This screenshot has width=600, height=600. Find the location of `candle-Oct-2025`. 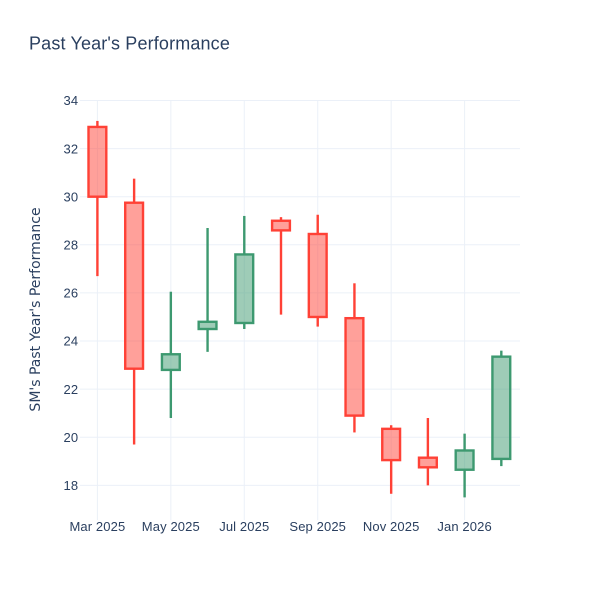

candle-Oct-2025 is located at coordinates (354, 358).